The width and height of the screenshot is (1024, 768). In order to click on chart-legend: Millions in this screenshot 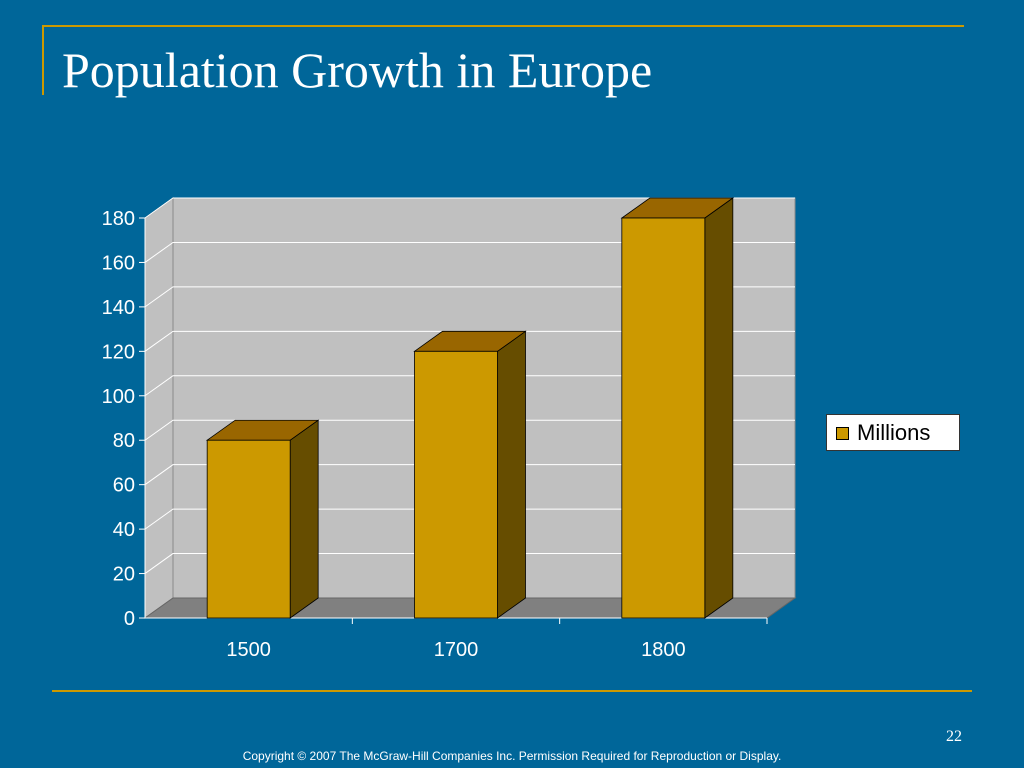, I will do `click(893, 432)`.